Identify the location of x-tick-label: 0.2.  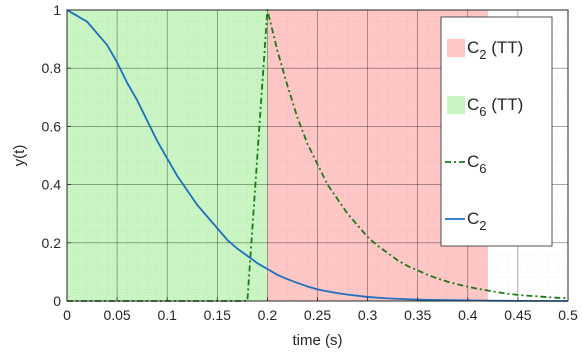
(268, 315).